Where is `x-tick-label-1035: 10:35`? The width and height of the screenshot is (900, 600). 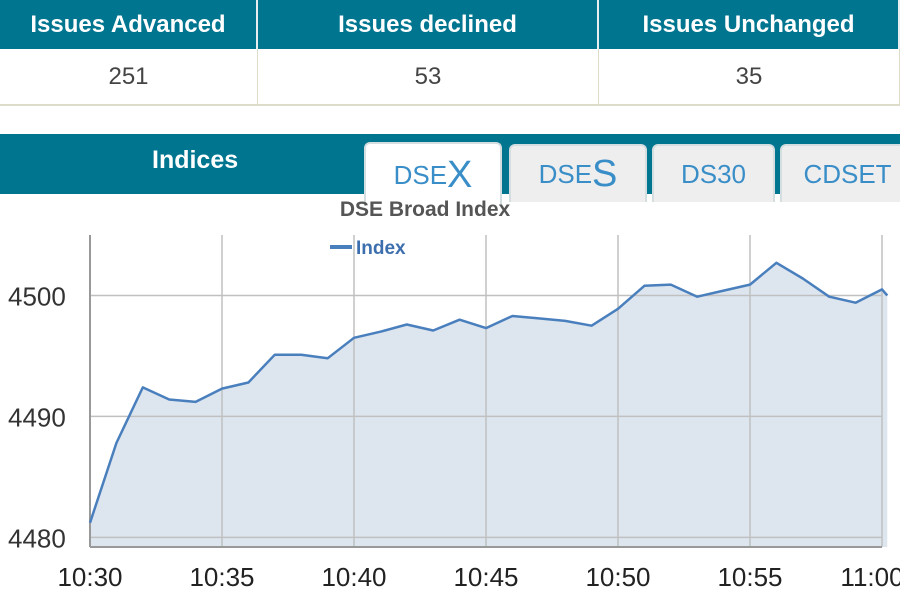
x-tick-label-1035: 10:35 is located at coordinates (221, 577).